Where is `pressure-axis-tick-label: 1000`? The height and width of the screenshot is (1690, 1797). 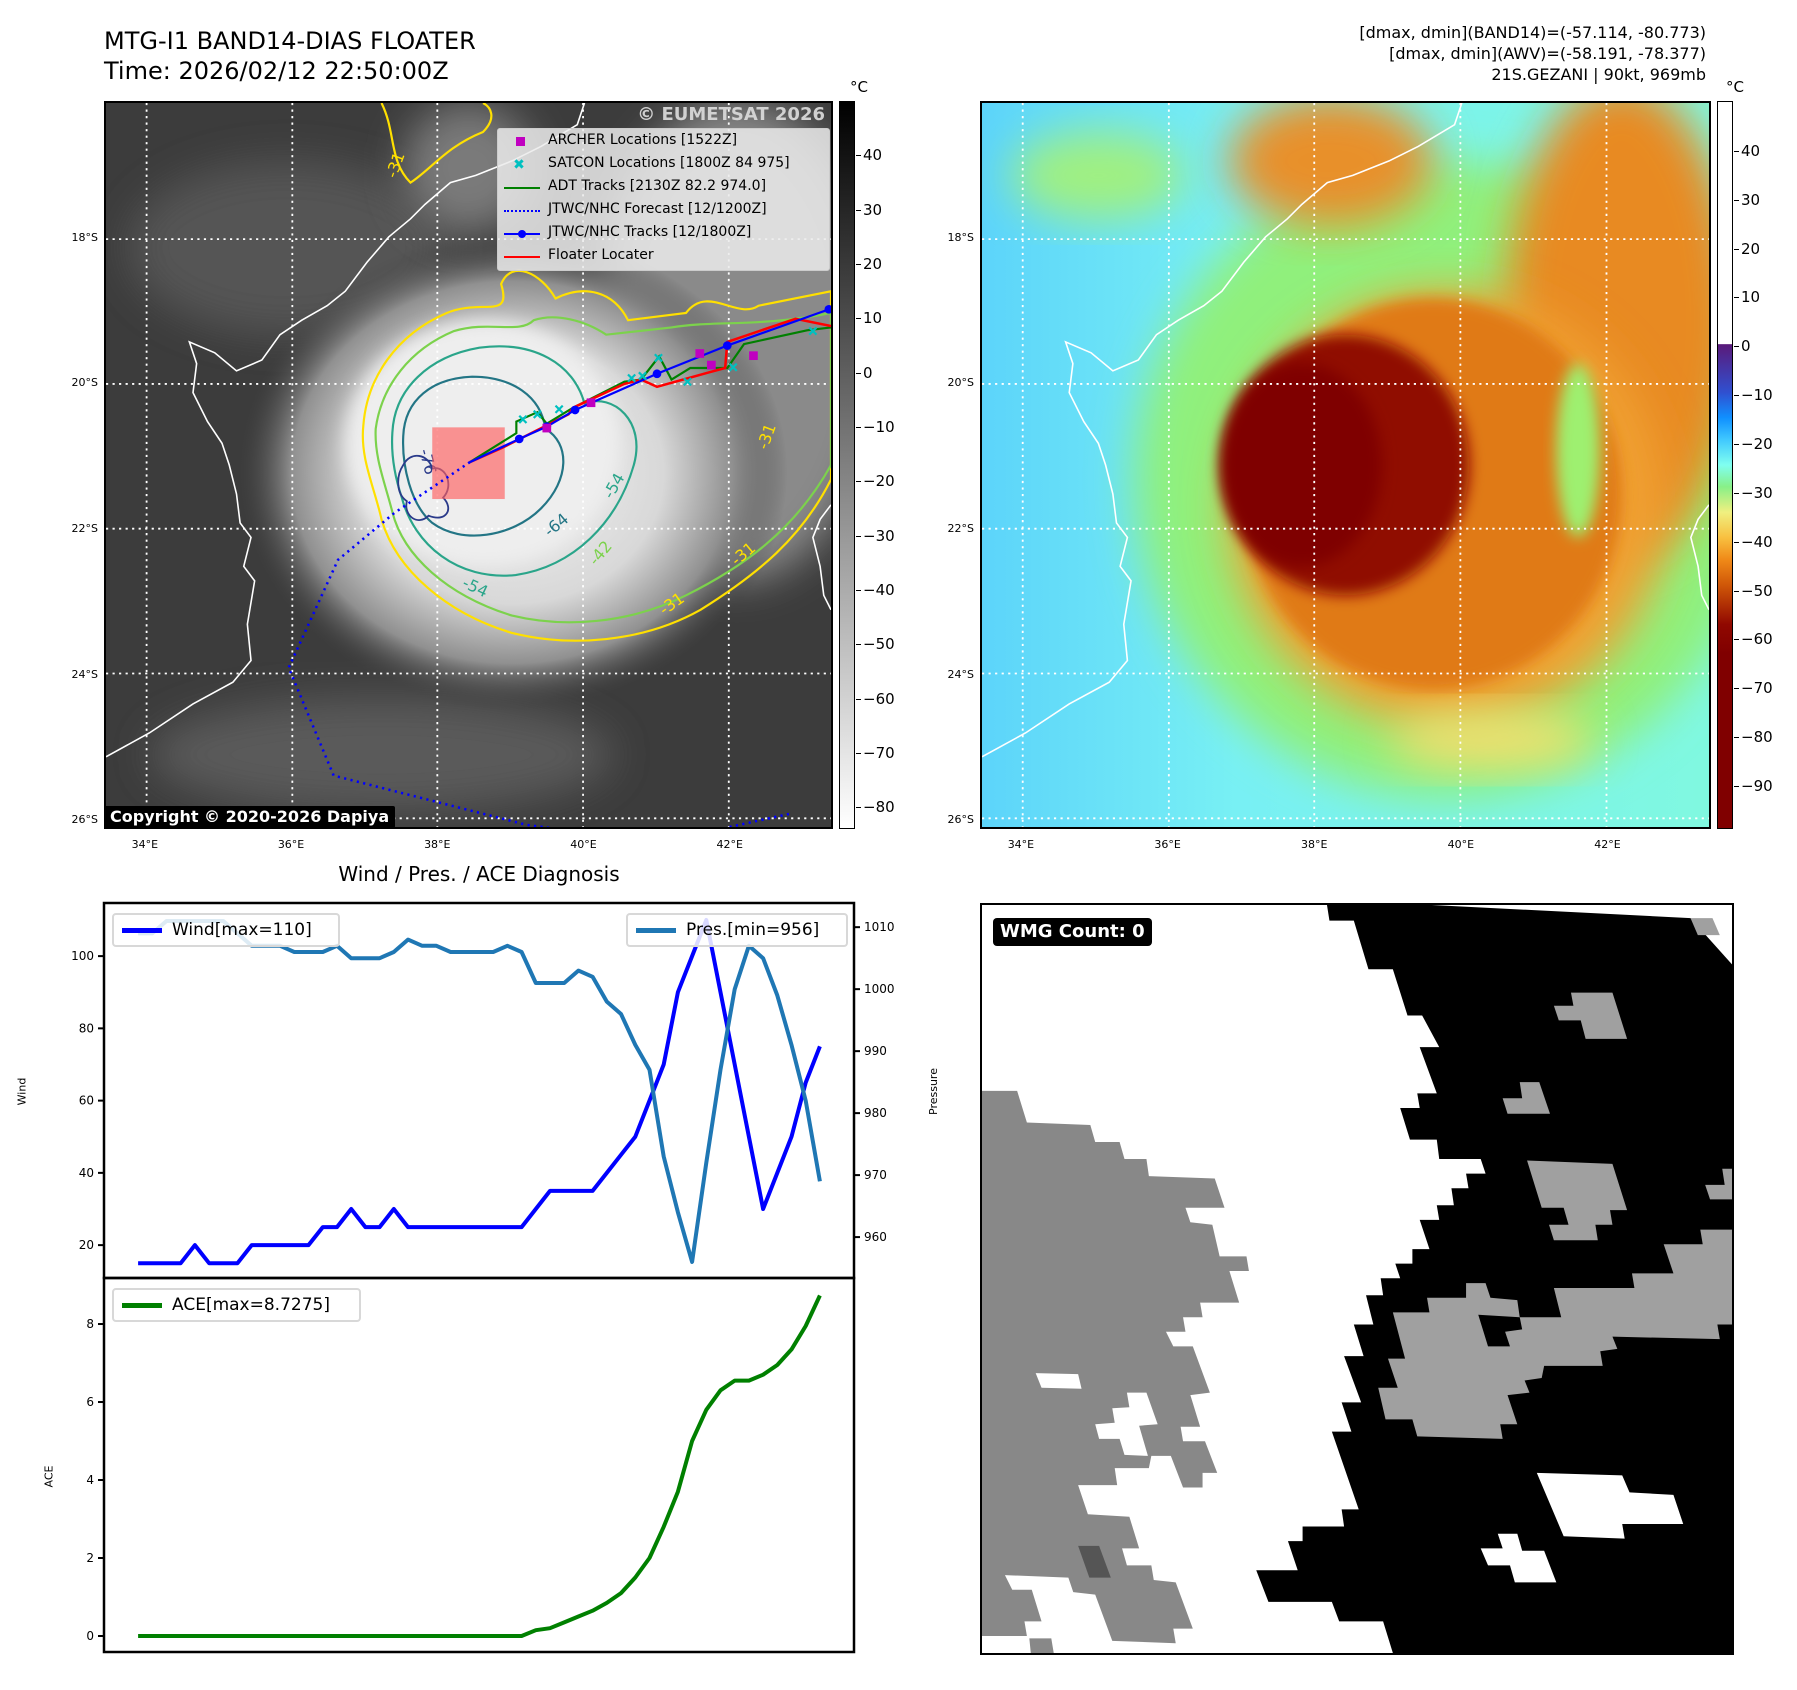
pressure-axis-tick-label: 1000 is located at coordinates (879, 989).